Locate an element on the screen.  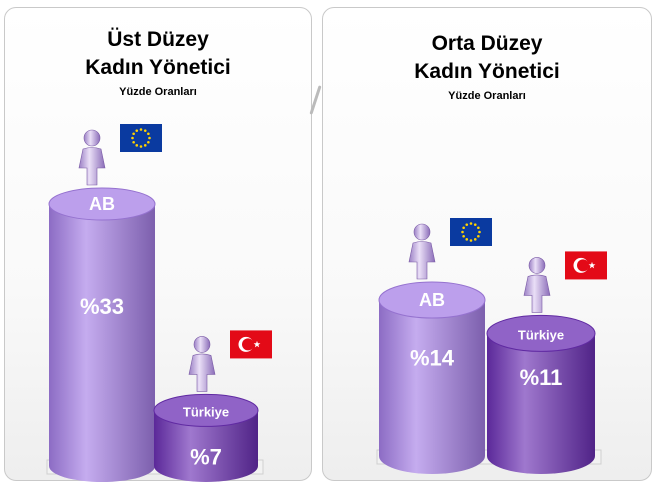
value-label: %11 is located at coordinates (541, 377).